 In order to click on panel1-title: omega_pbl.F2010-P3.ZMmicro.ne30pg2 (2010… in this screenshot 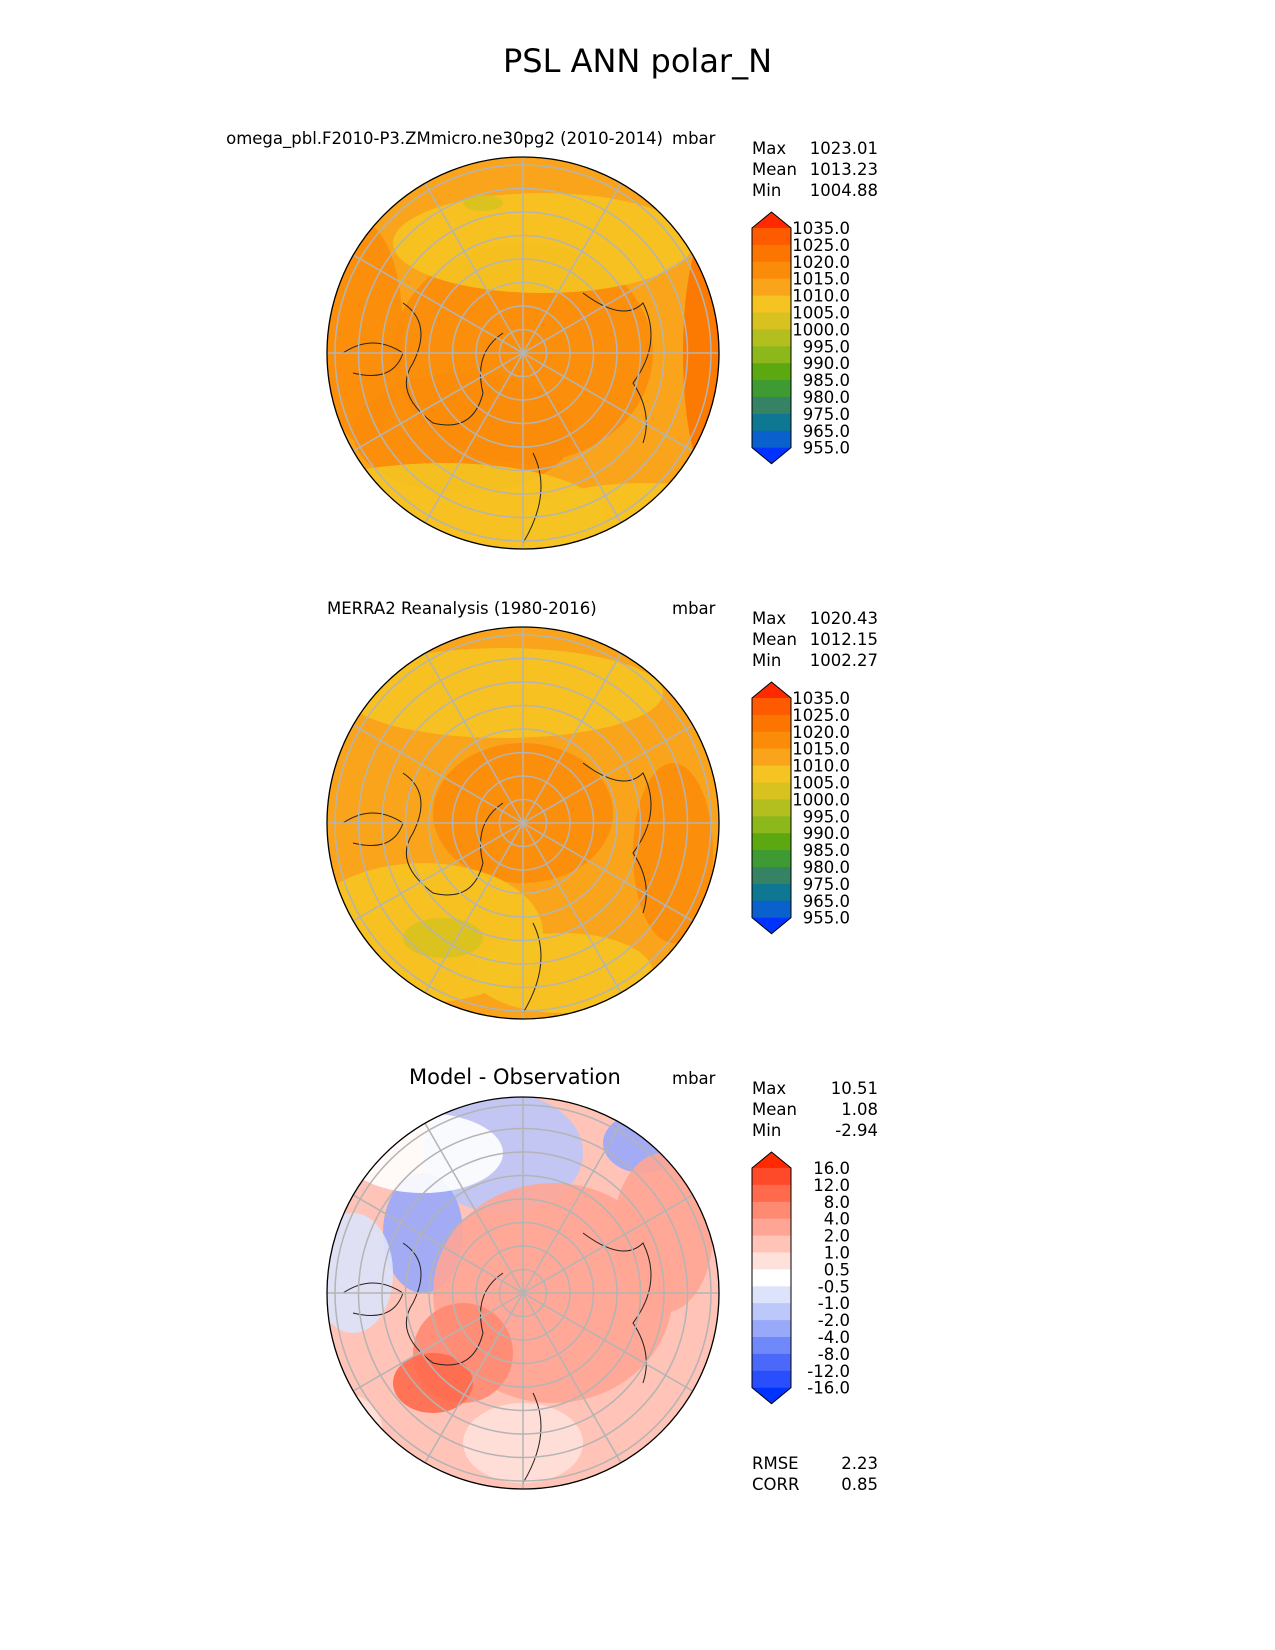, I will do `click(444, 138)`.